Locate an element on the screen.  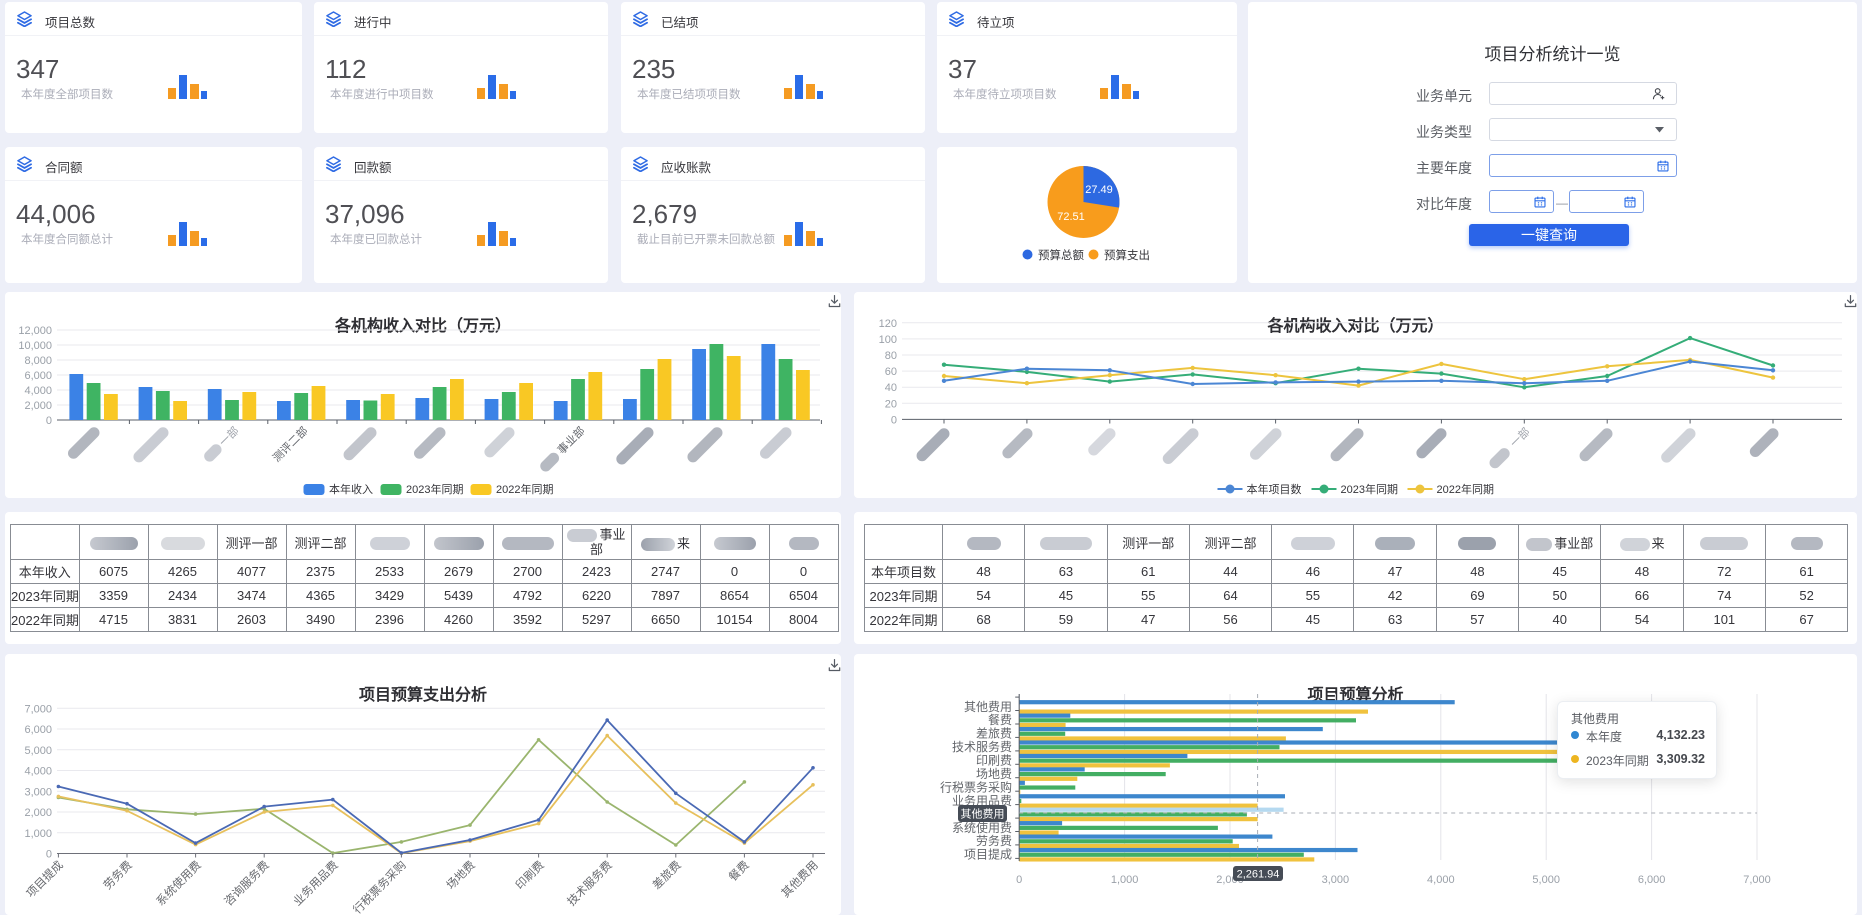
svg-text: 120 is located at coordinates (888, 324).